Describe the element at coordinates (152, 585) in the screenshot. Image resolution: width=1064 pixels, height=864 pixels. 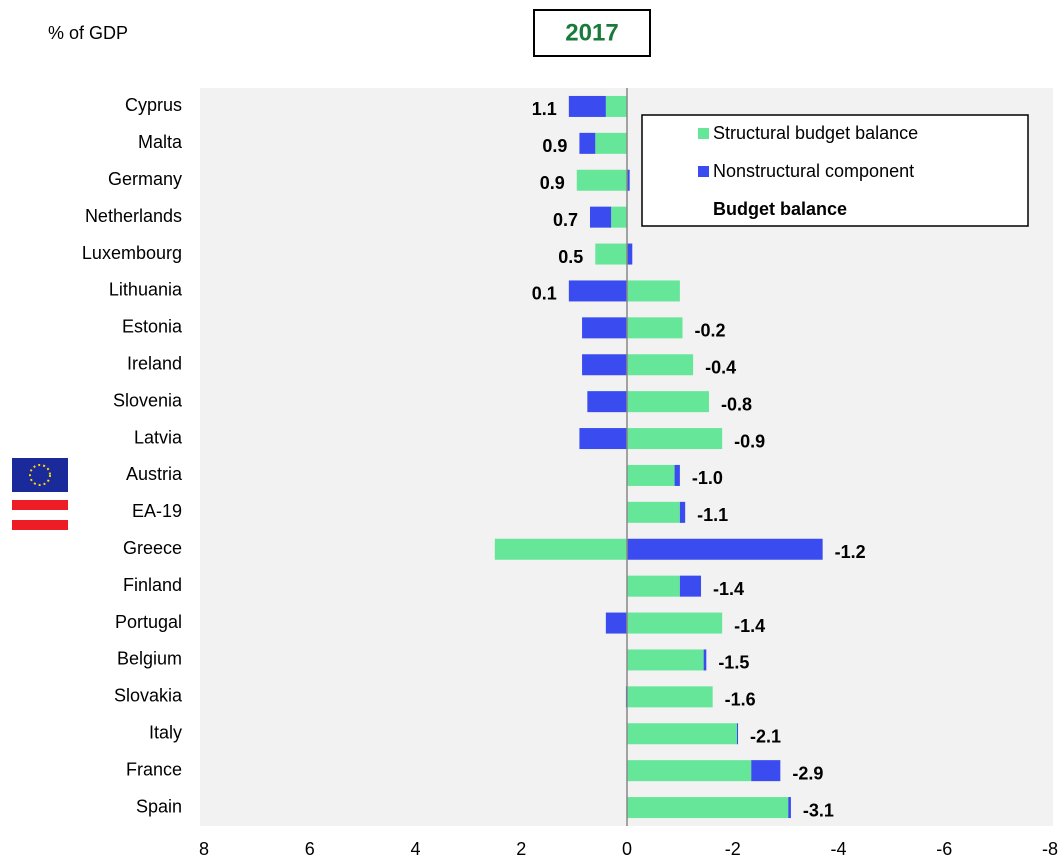
I see `y-tick-label: Finland` at that location.